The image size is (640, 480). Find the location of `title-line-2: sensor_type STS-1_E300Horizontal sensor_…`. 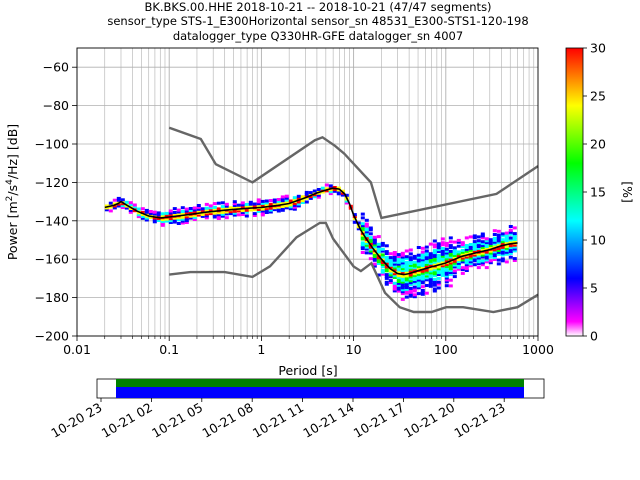

title-line-2: sensor_type STS-1_E300Horizontal sensor_… is located at coordinates (317, 21).